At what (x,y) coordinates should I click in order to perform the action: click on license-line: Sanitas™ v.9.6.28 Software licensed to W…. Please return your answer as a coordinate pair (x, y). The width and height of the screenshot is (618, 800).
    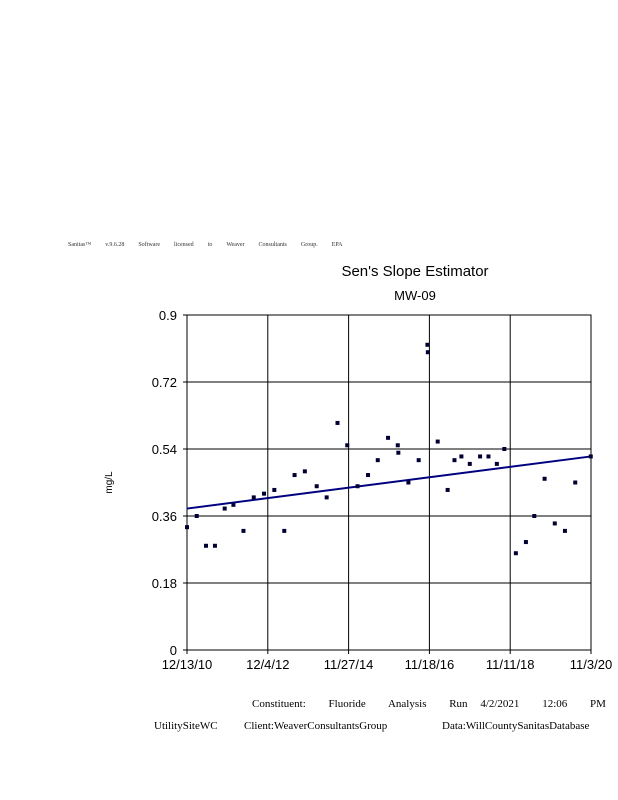
    Looking at the image, I should click on (218, 245).